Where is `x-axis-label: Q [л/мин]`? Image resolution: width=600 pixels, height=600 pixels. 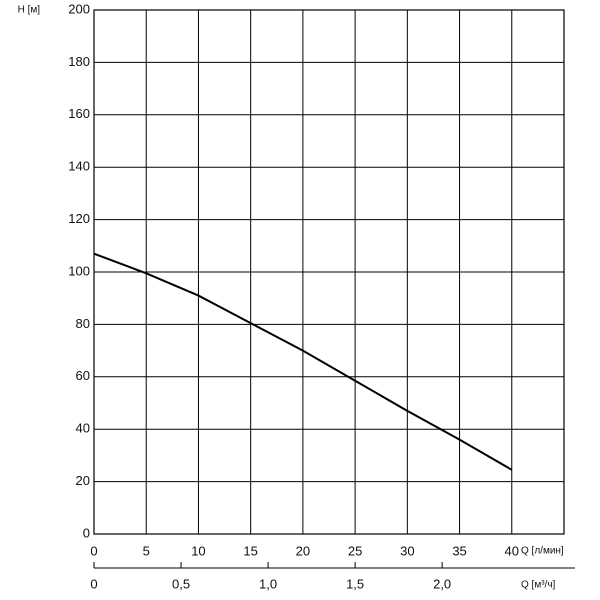
x-axis-label: Q [л/мин] is located at coordinates (542, 551).